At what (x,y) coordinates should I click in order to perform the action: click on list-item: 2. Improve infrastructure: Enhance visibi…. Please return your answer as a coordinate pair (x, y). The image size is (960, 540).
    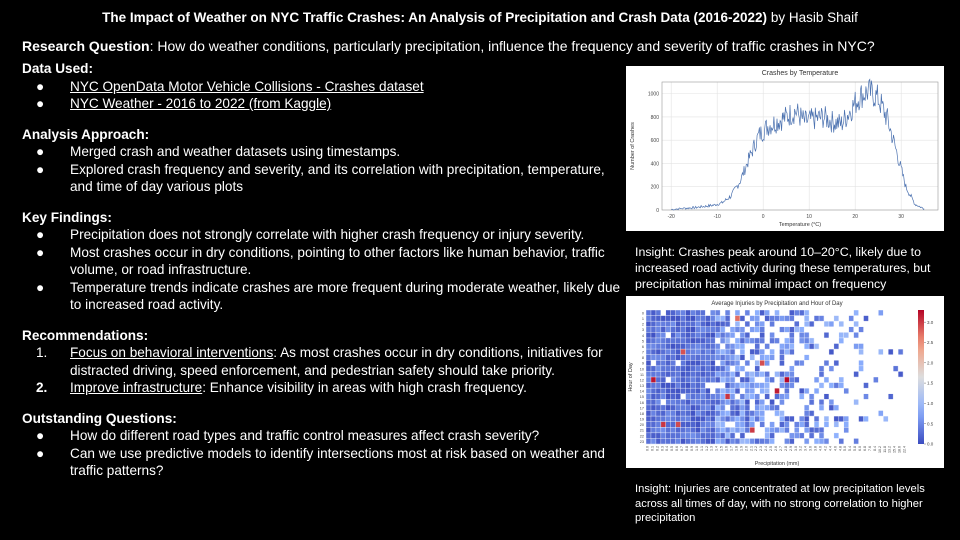
    Looking at the image, I should click on (322, 388).